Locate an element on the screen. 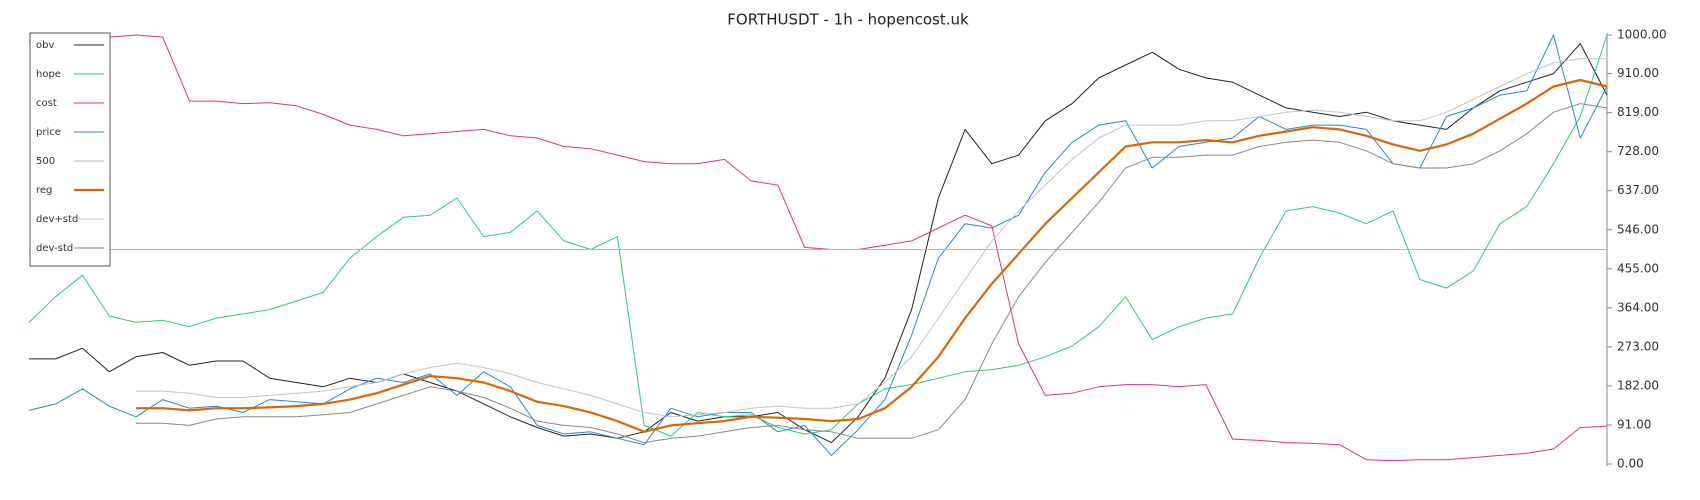 The height and width of the screenshot is (500, 1700). y-tick-label: 455.00 is located at coordinates (1638, 268).